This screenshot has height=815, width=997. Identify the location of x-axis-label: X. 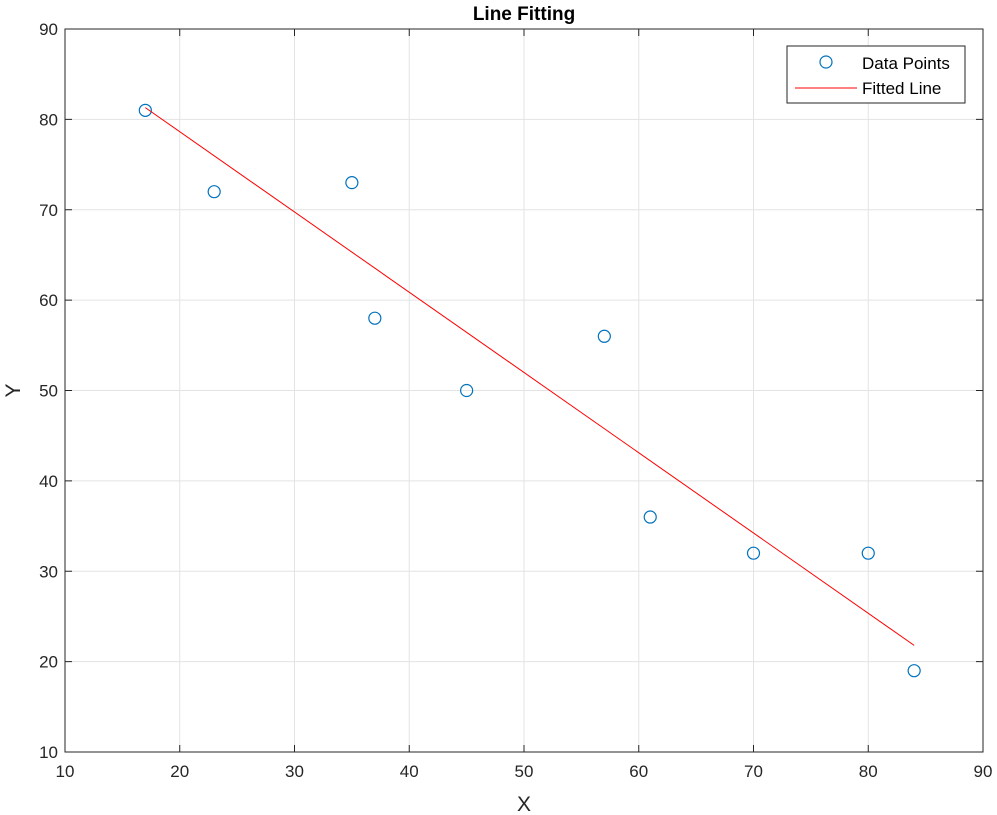
(524, 804).